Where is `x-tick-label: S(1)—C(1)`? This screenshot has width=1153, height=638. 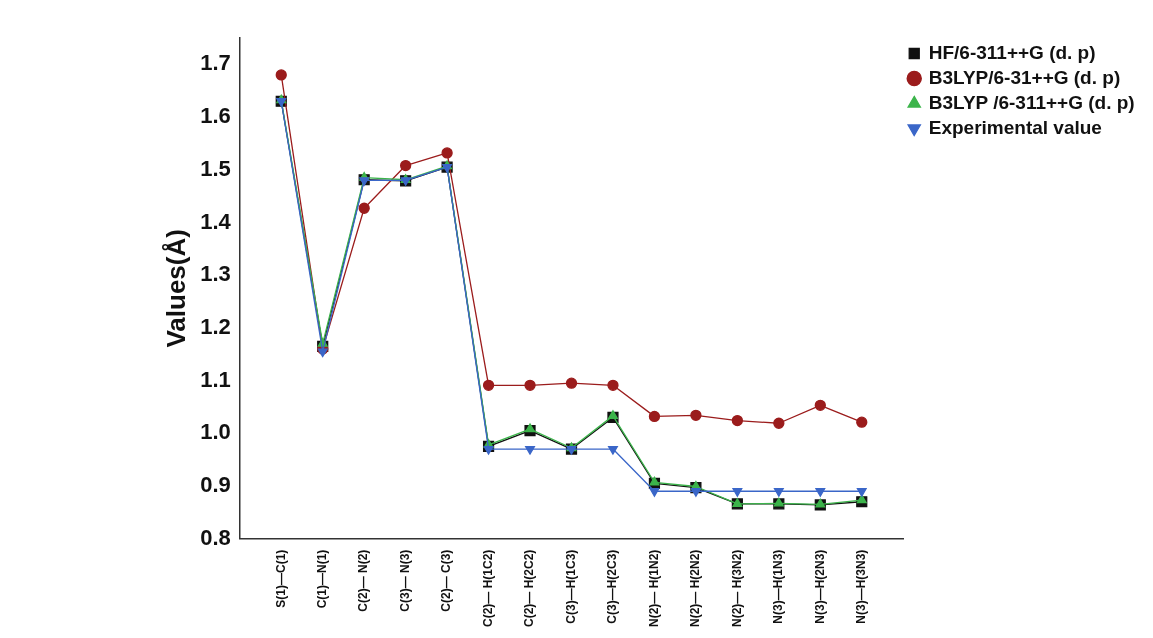
x-tick-label: S(1)—C(1) is located at coordinates (280, 578).